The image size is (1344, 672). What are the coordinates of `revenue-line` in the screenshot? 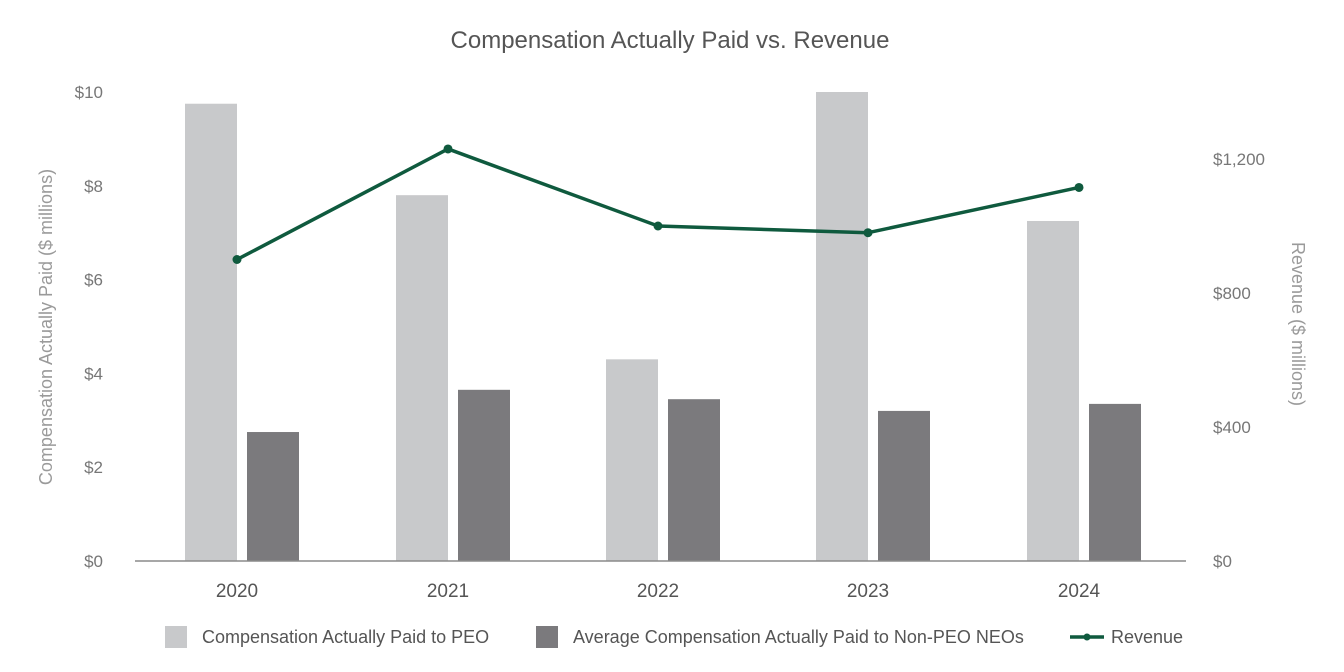 It's located at (658, 204).